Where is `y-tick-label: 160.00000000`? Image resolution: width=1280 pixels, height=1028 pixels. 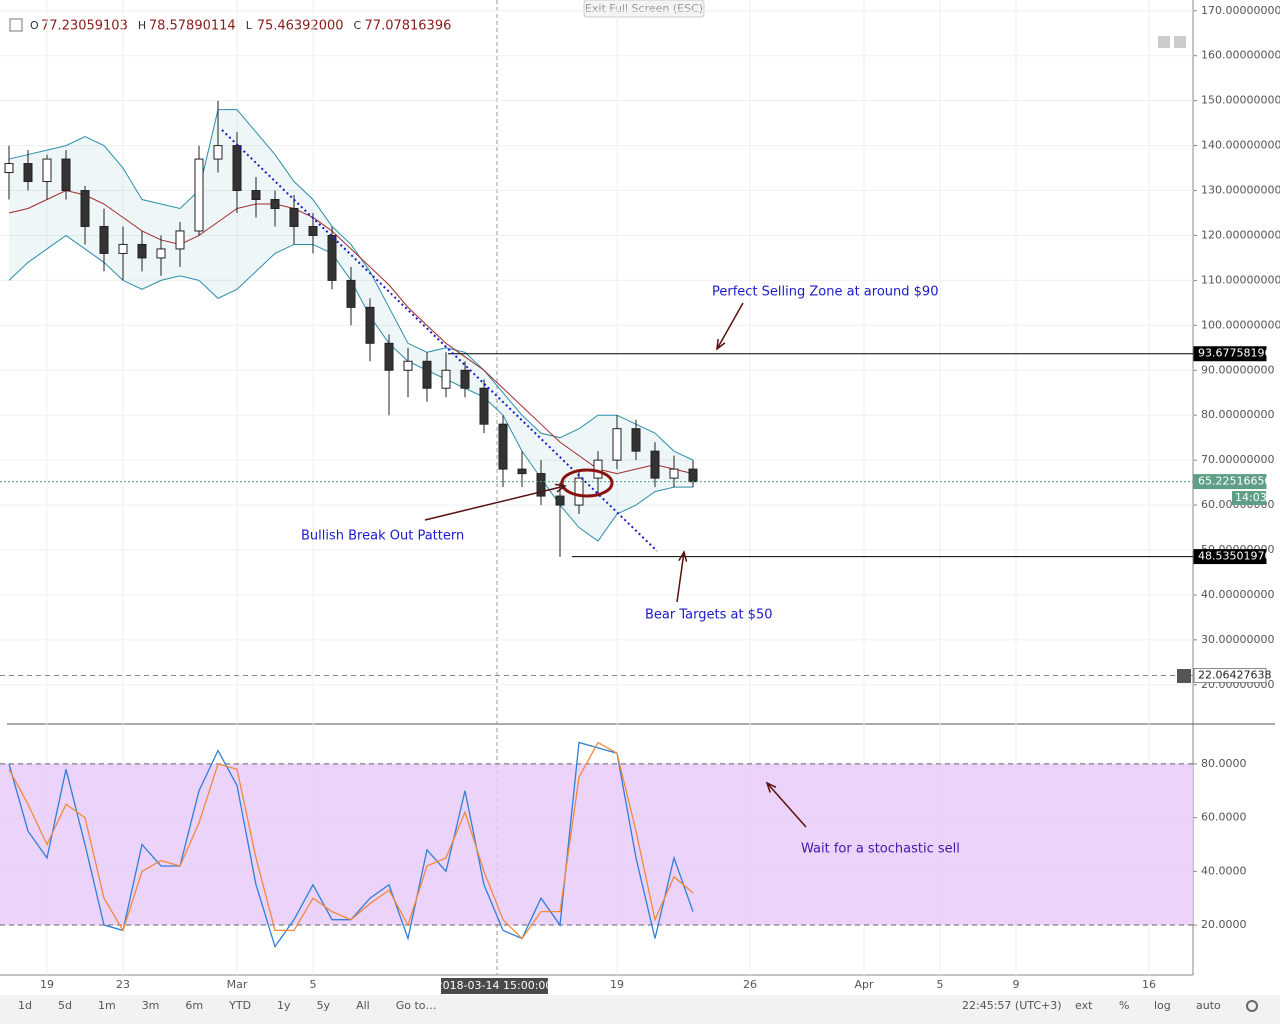
y-tick-label: 160.00000000 is located at coordinates (1240, 55).